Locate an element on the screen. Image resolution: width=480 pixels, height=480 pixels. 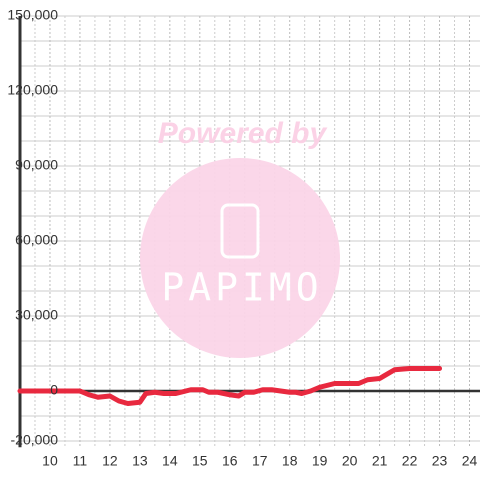
x-tick-label: 20 is located at coordinates (350, 461).